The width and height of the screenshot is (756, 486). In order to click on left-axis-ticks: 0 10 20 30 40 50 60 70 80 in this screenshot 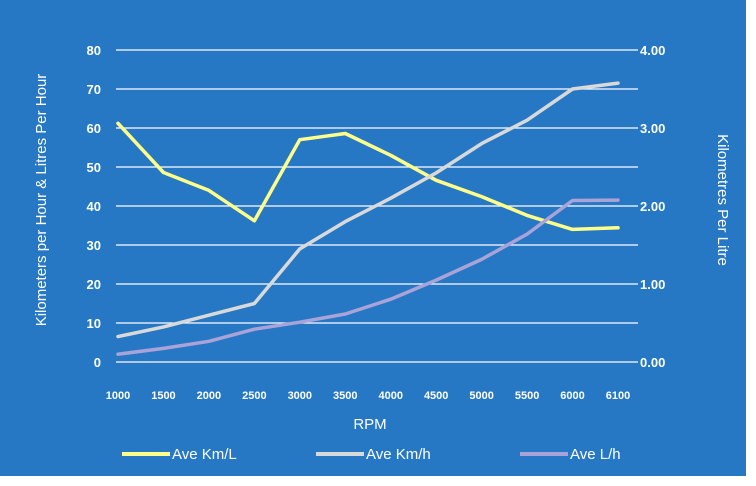, I will do `click(94, 206)`.